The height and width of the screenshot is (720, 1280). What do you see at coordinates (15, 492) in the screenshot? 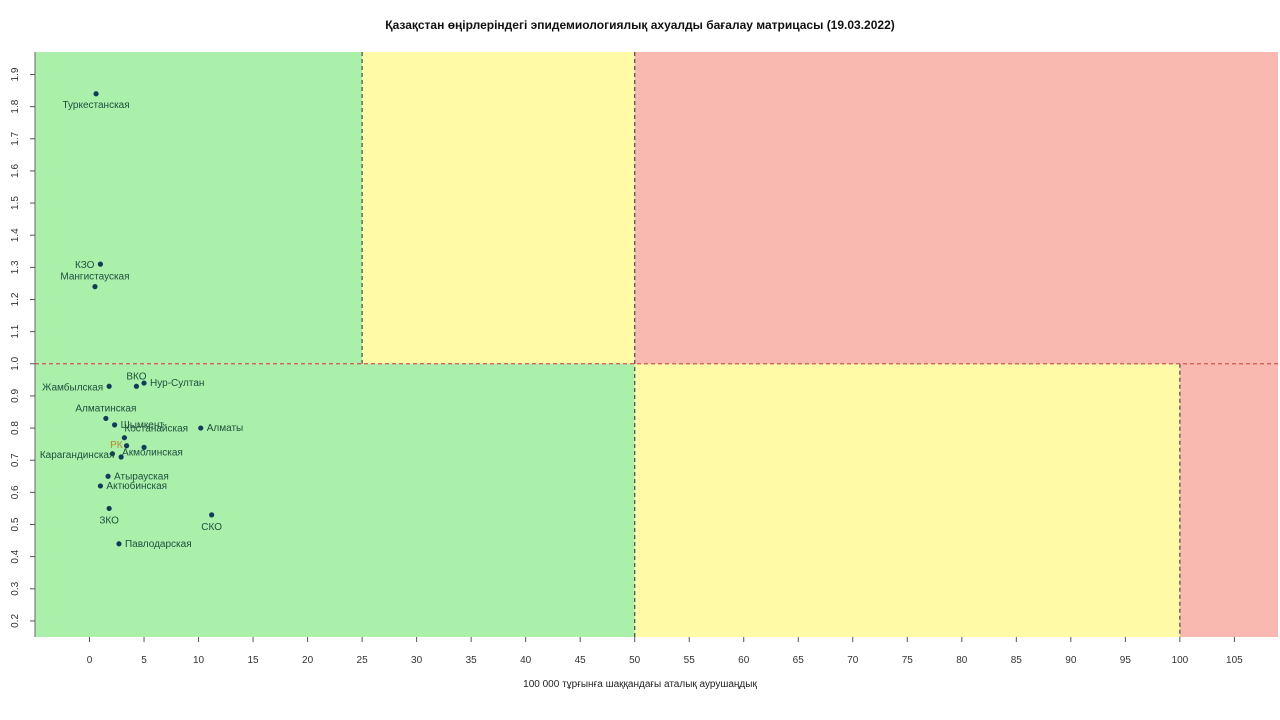
I see `y-tick-label: 0.6` at bounding box center [15, 492].